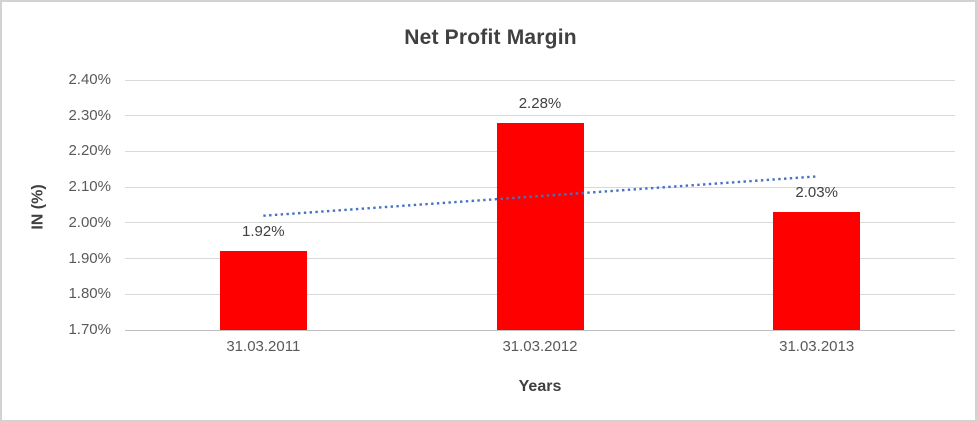 This screenshot has width=977, height=422. What do you see at coordinates (263, 290) in the screenshot?
I see `bar-31.03.2011` at bounding box center [263, 290].